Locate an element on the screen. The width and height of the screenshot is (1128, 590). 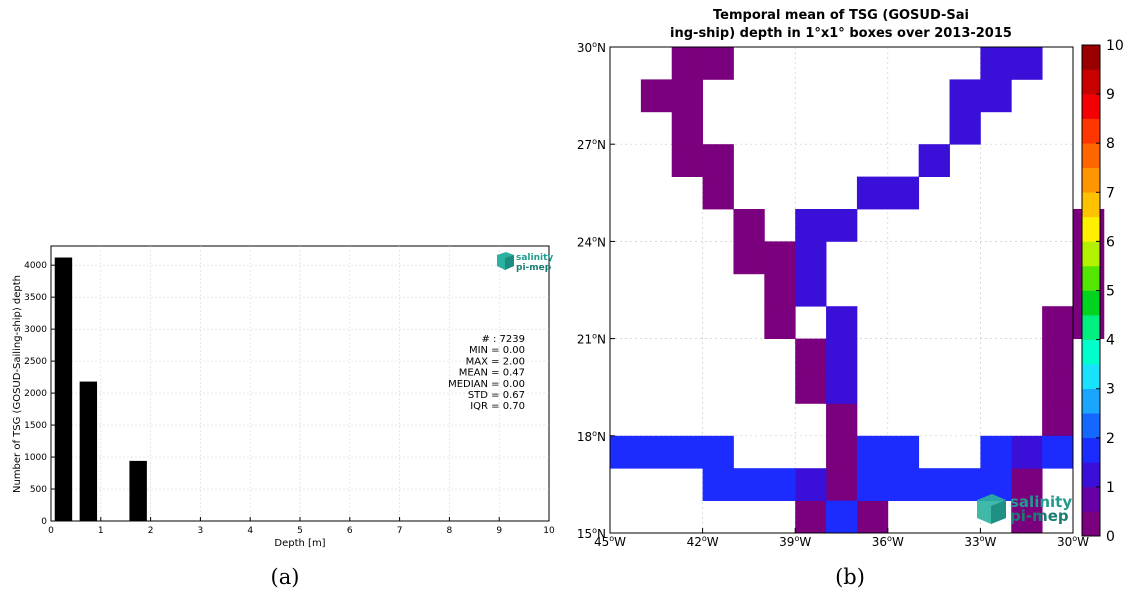
stat-line: MAX = 2.00 is located at coordinates (495, 361).